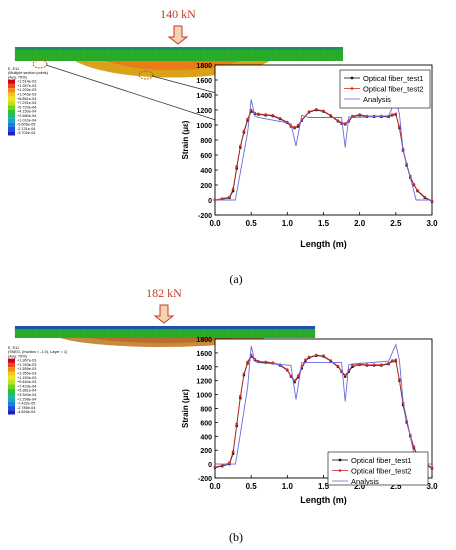 The height and width of the screenshot is (550, 456). I want to click on contour-legend-value: +2.580e-04, so click(26, 116).